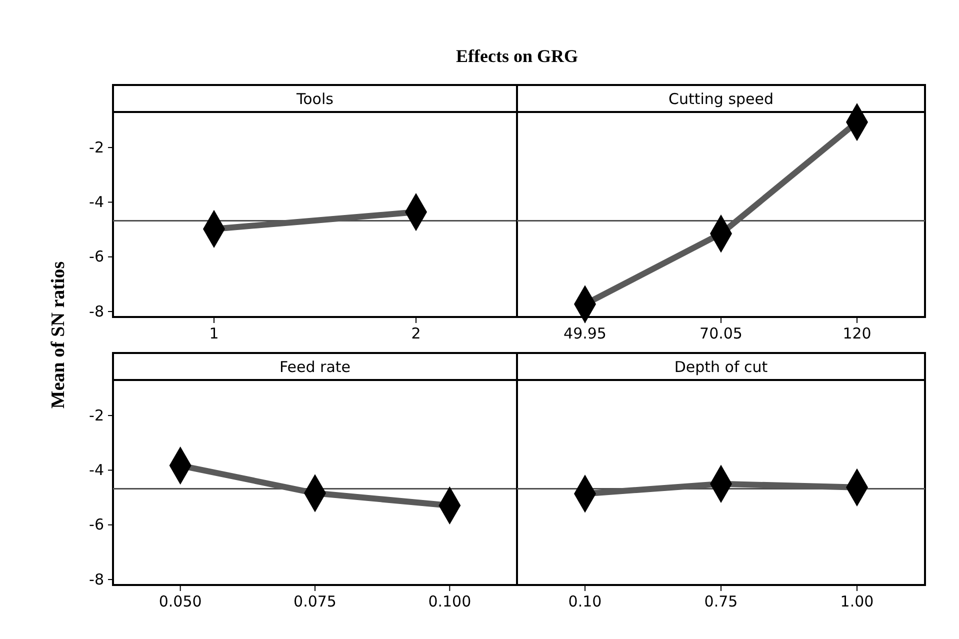 This screenshot has width=959, height=639. I want to click on x-tick-label: 0.075, so click(315, 601).